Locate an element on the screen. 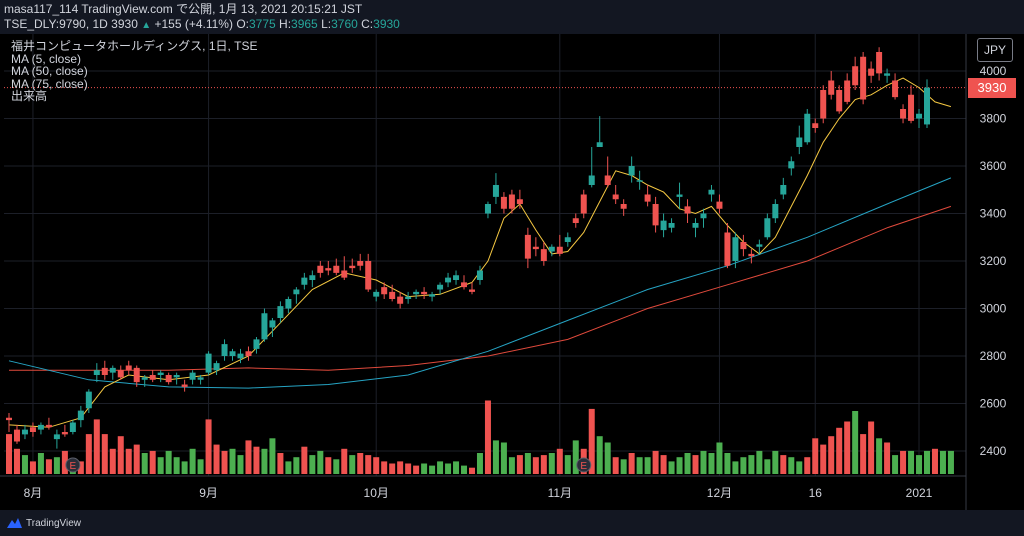 The height and width of the screenshot is (536, 1024). y-tick-label: 2600 is located at coordinates (993, 404).